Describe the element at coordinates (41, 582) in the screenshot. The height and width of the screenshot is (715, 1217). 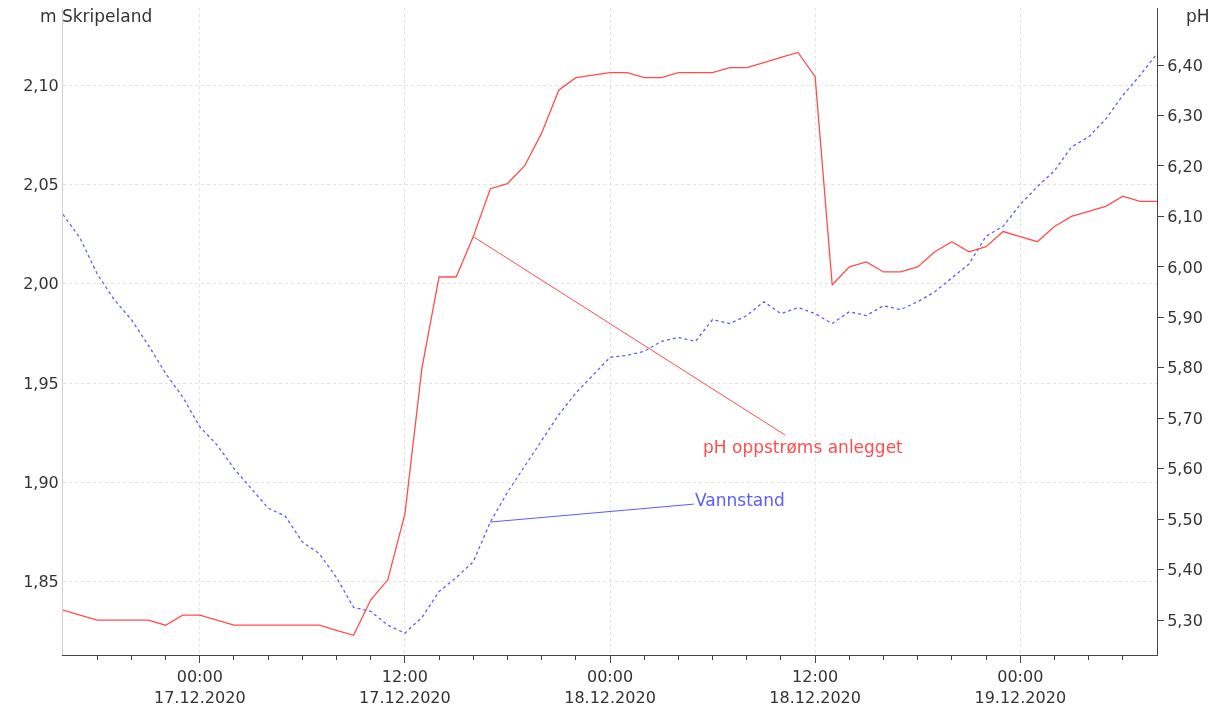
I see `y-tick-label: 1,85` at that location.